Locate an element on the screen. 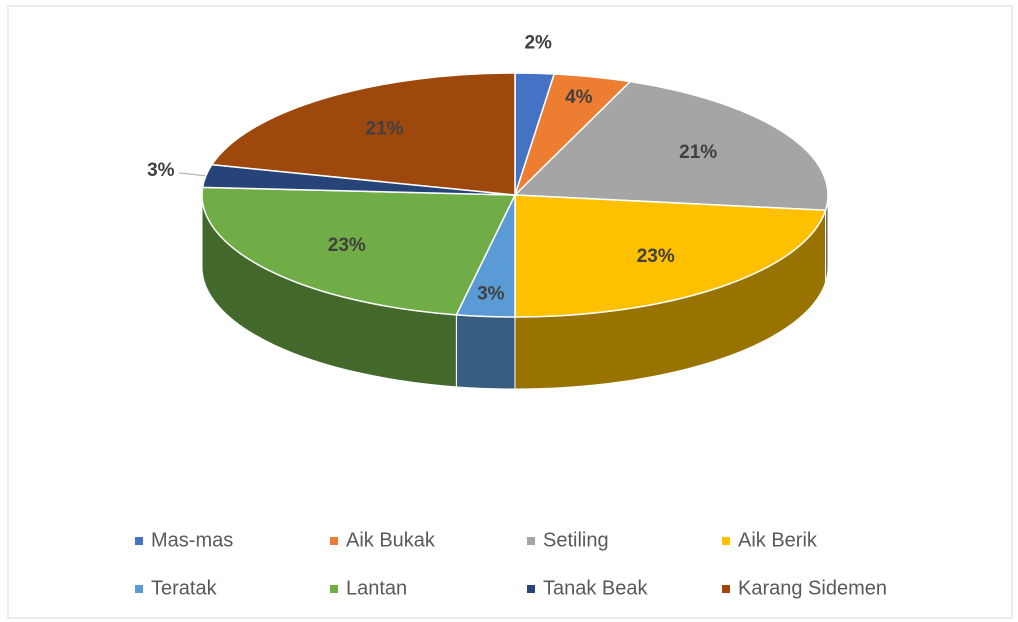 The image size is (1018, 622). legend-label: Mas-mas is located at coordinates (192, 540).